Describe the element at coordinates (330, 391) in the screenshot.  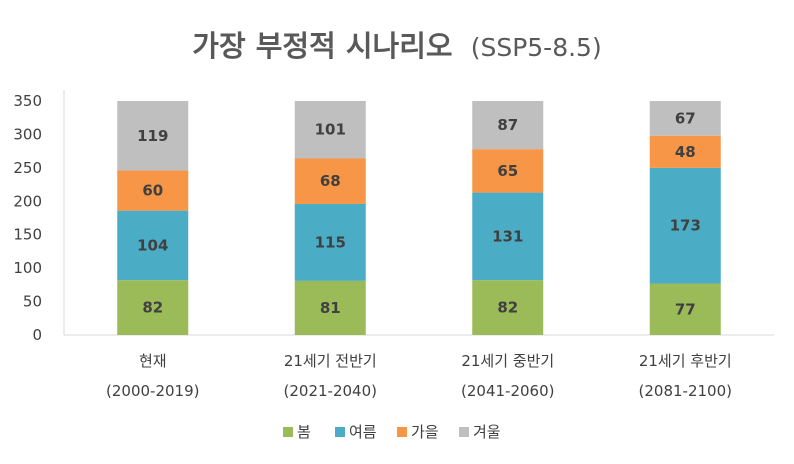
I see `x-category-period: (2021-2040)` at that location.